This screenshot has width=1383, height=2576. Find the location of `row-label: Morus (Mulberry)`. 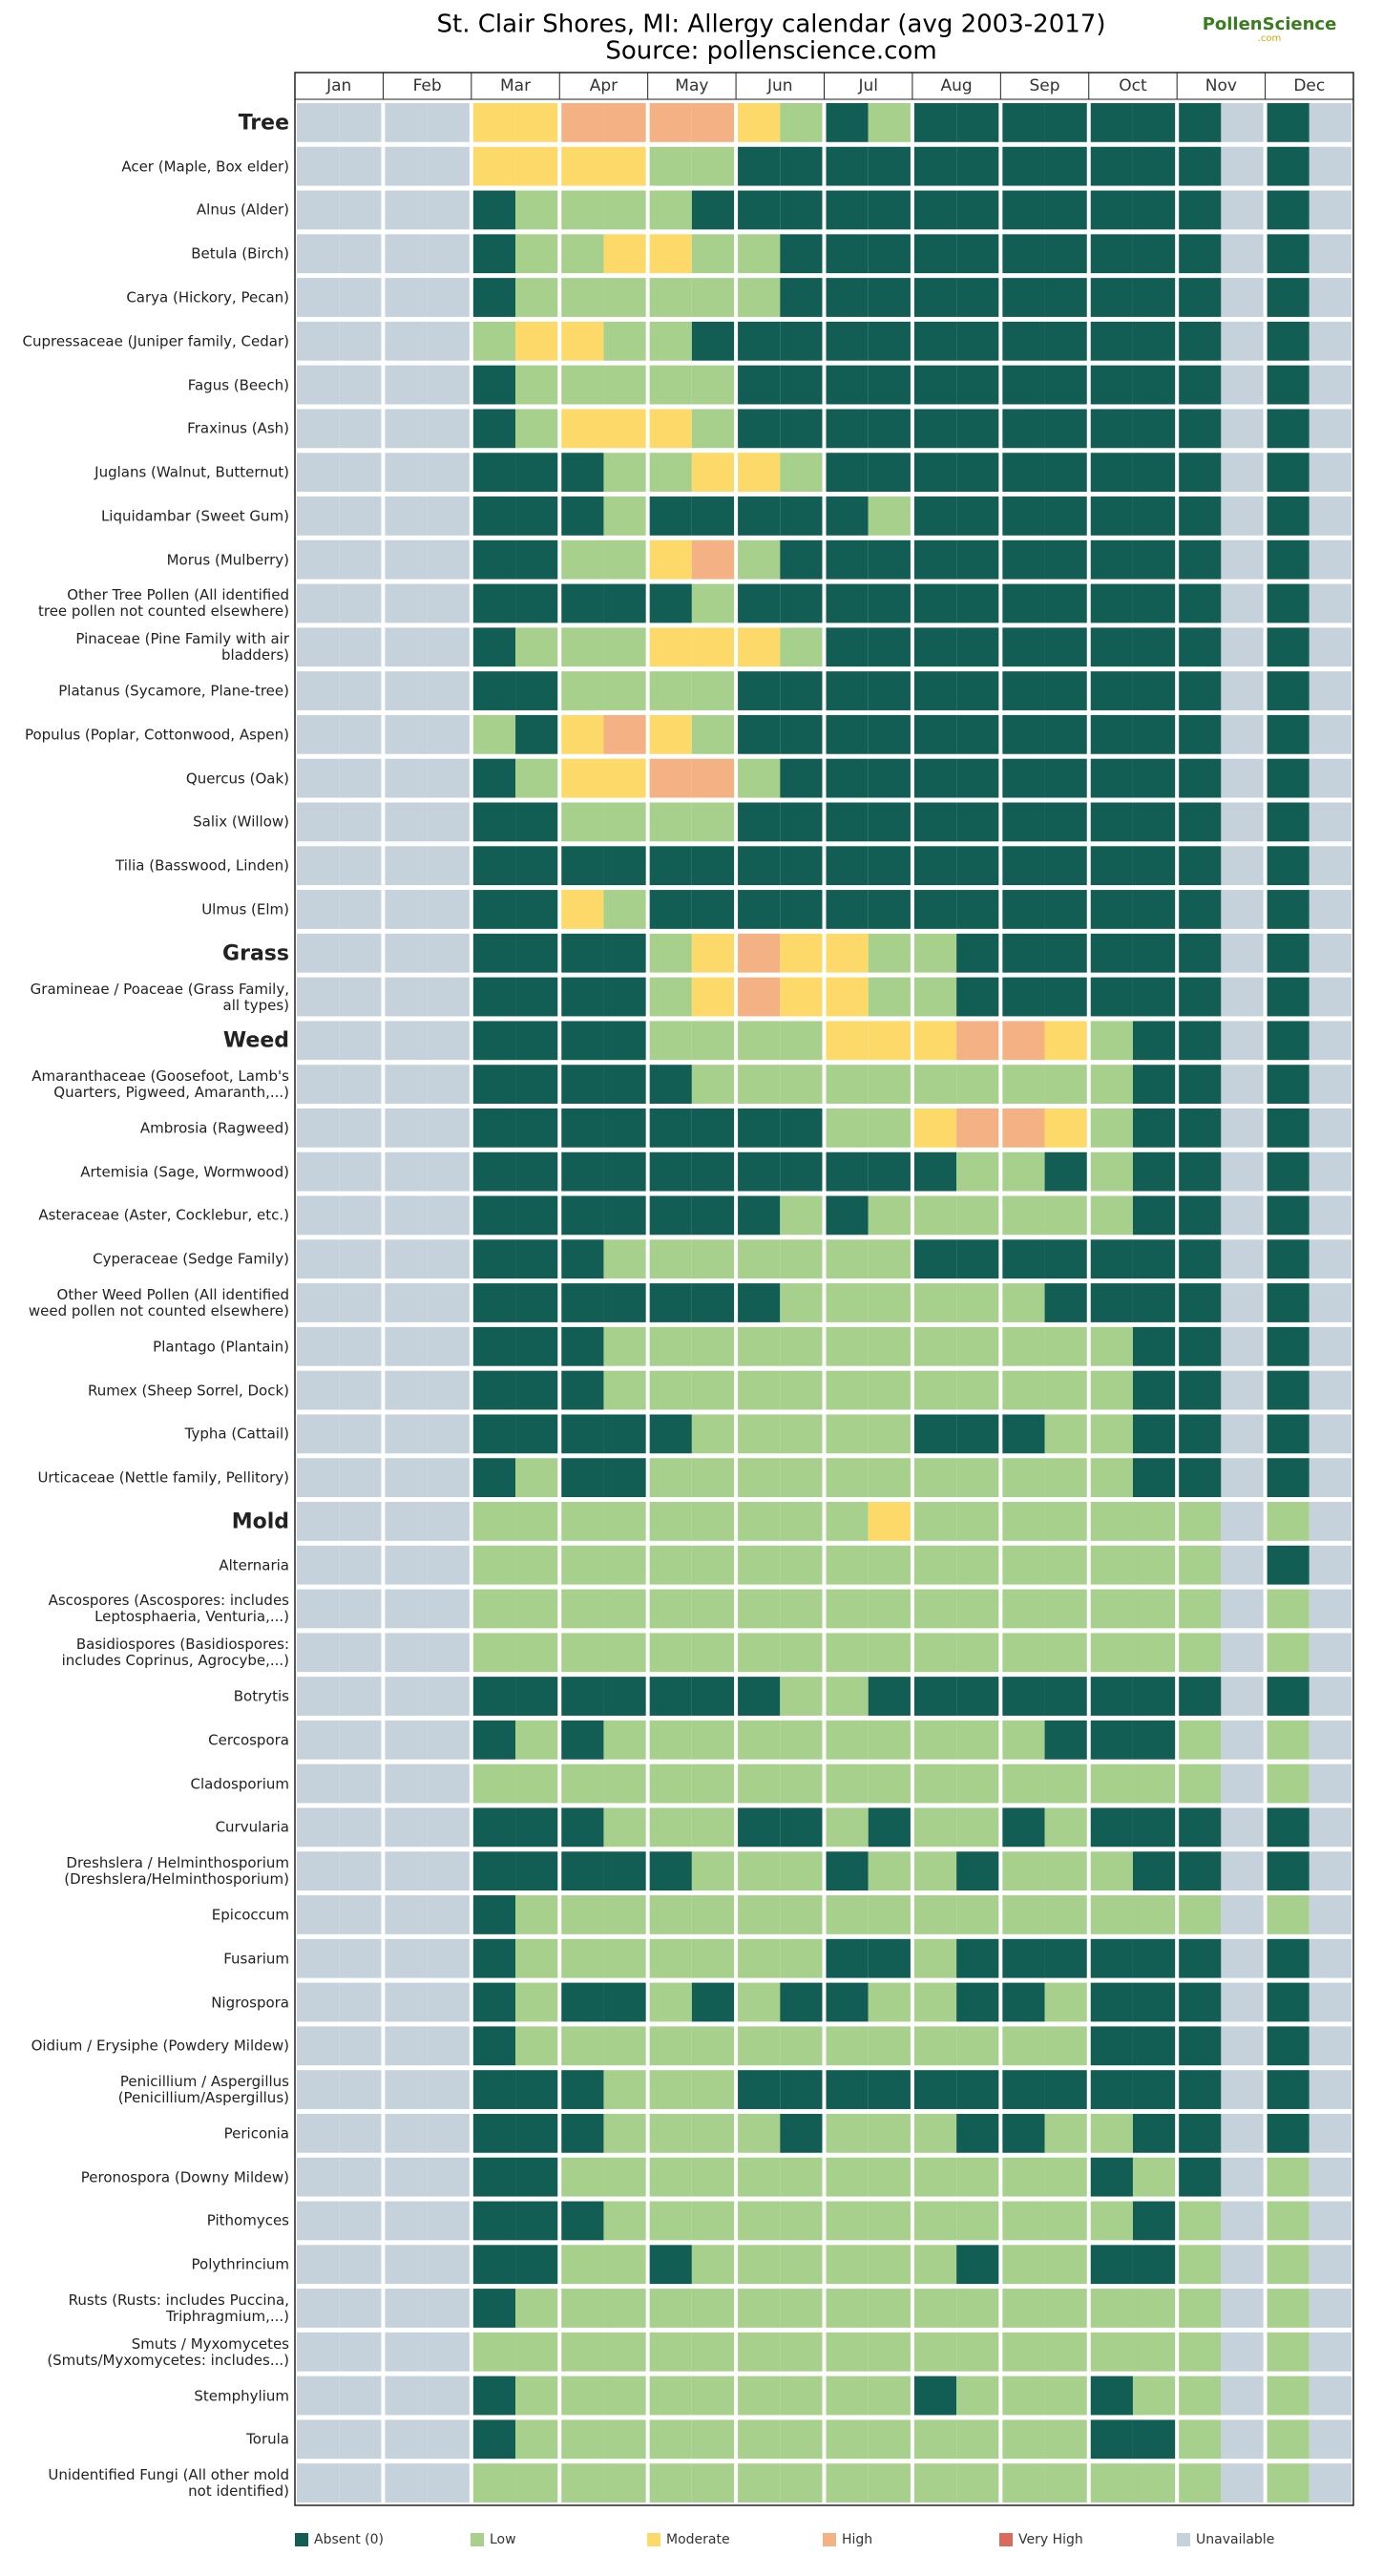

row-label: Morus (Mulberry) is located at coordinates (227, 560).